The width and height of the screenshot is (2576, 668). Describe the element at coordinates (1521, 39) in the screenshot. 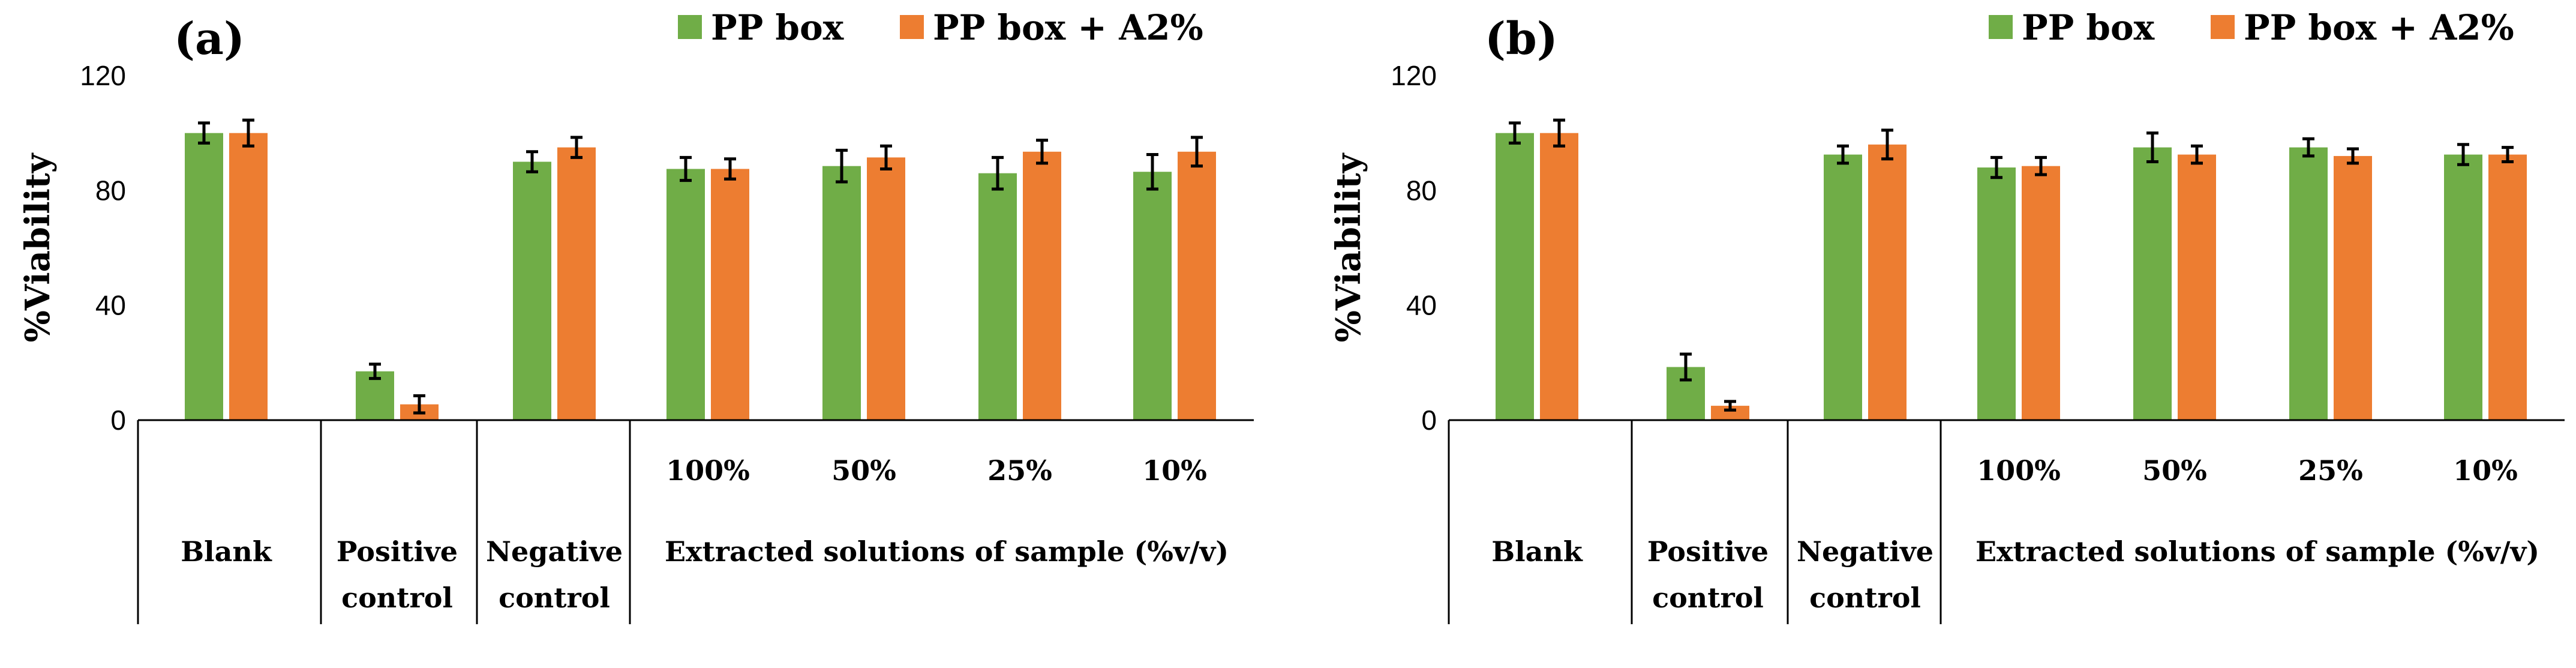

I see `panel-label: (b)` at that location.